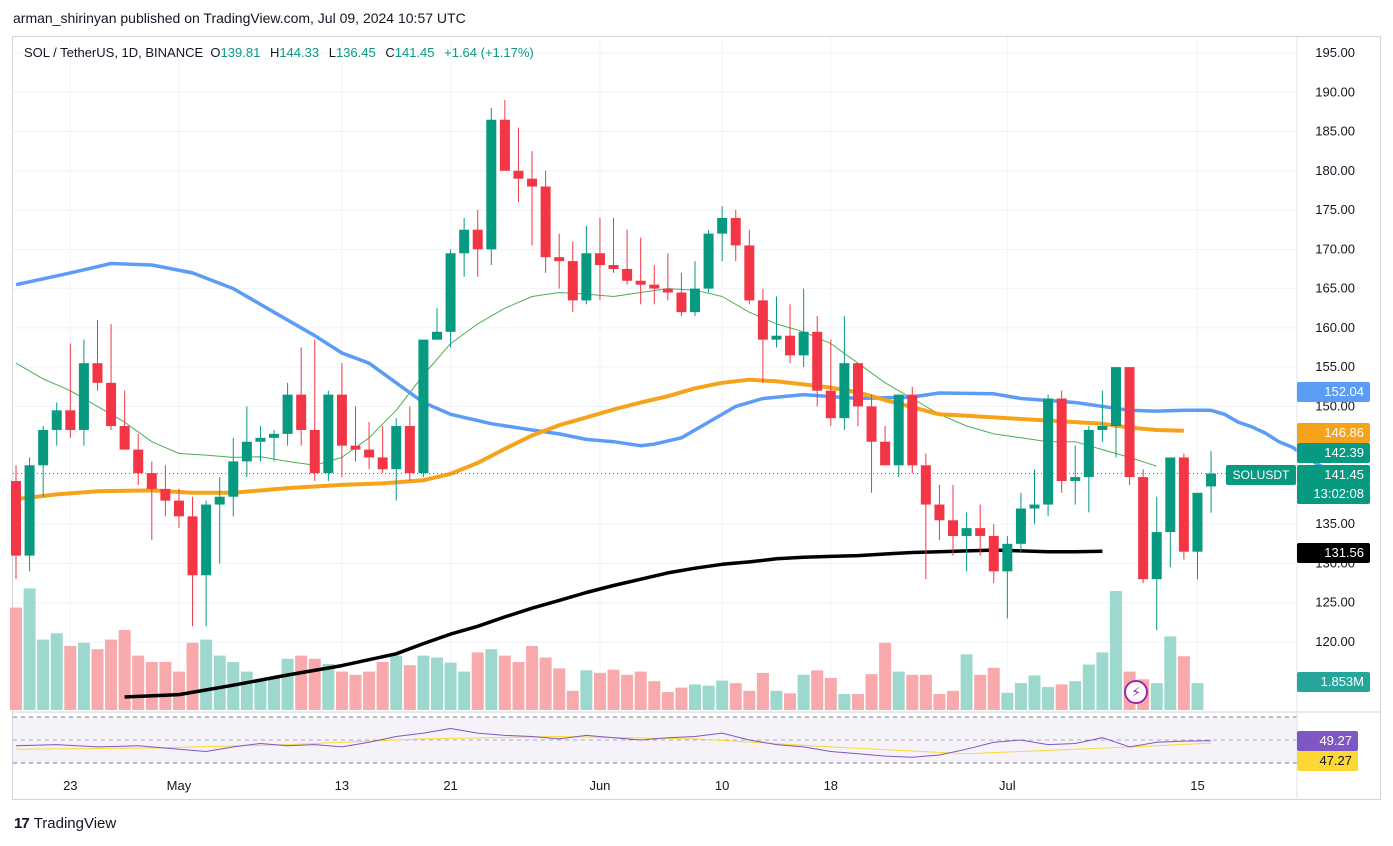 Image resolution: width=1393 pixels, height=846 pixels. What do you see at coordinates (1335, 131) in the screenshot?
I see `y-tick-label: 185.00` at bounding box center [1335, 131].